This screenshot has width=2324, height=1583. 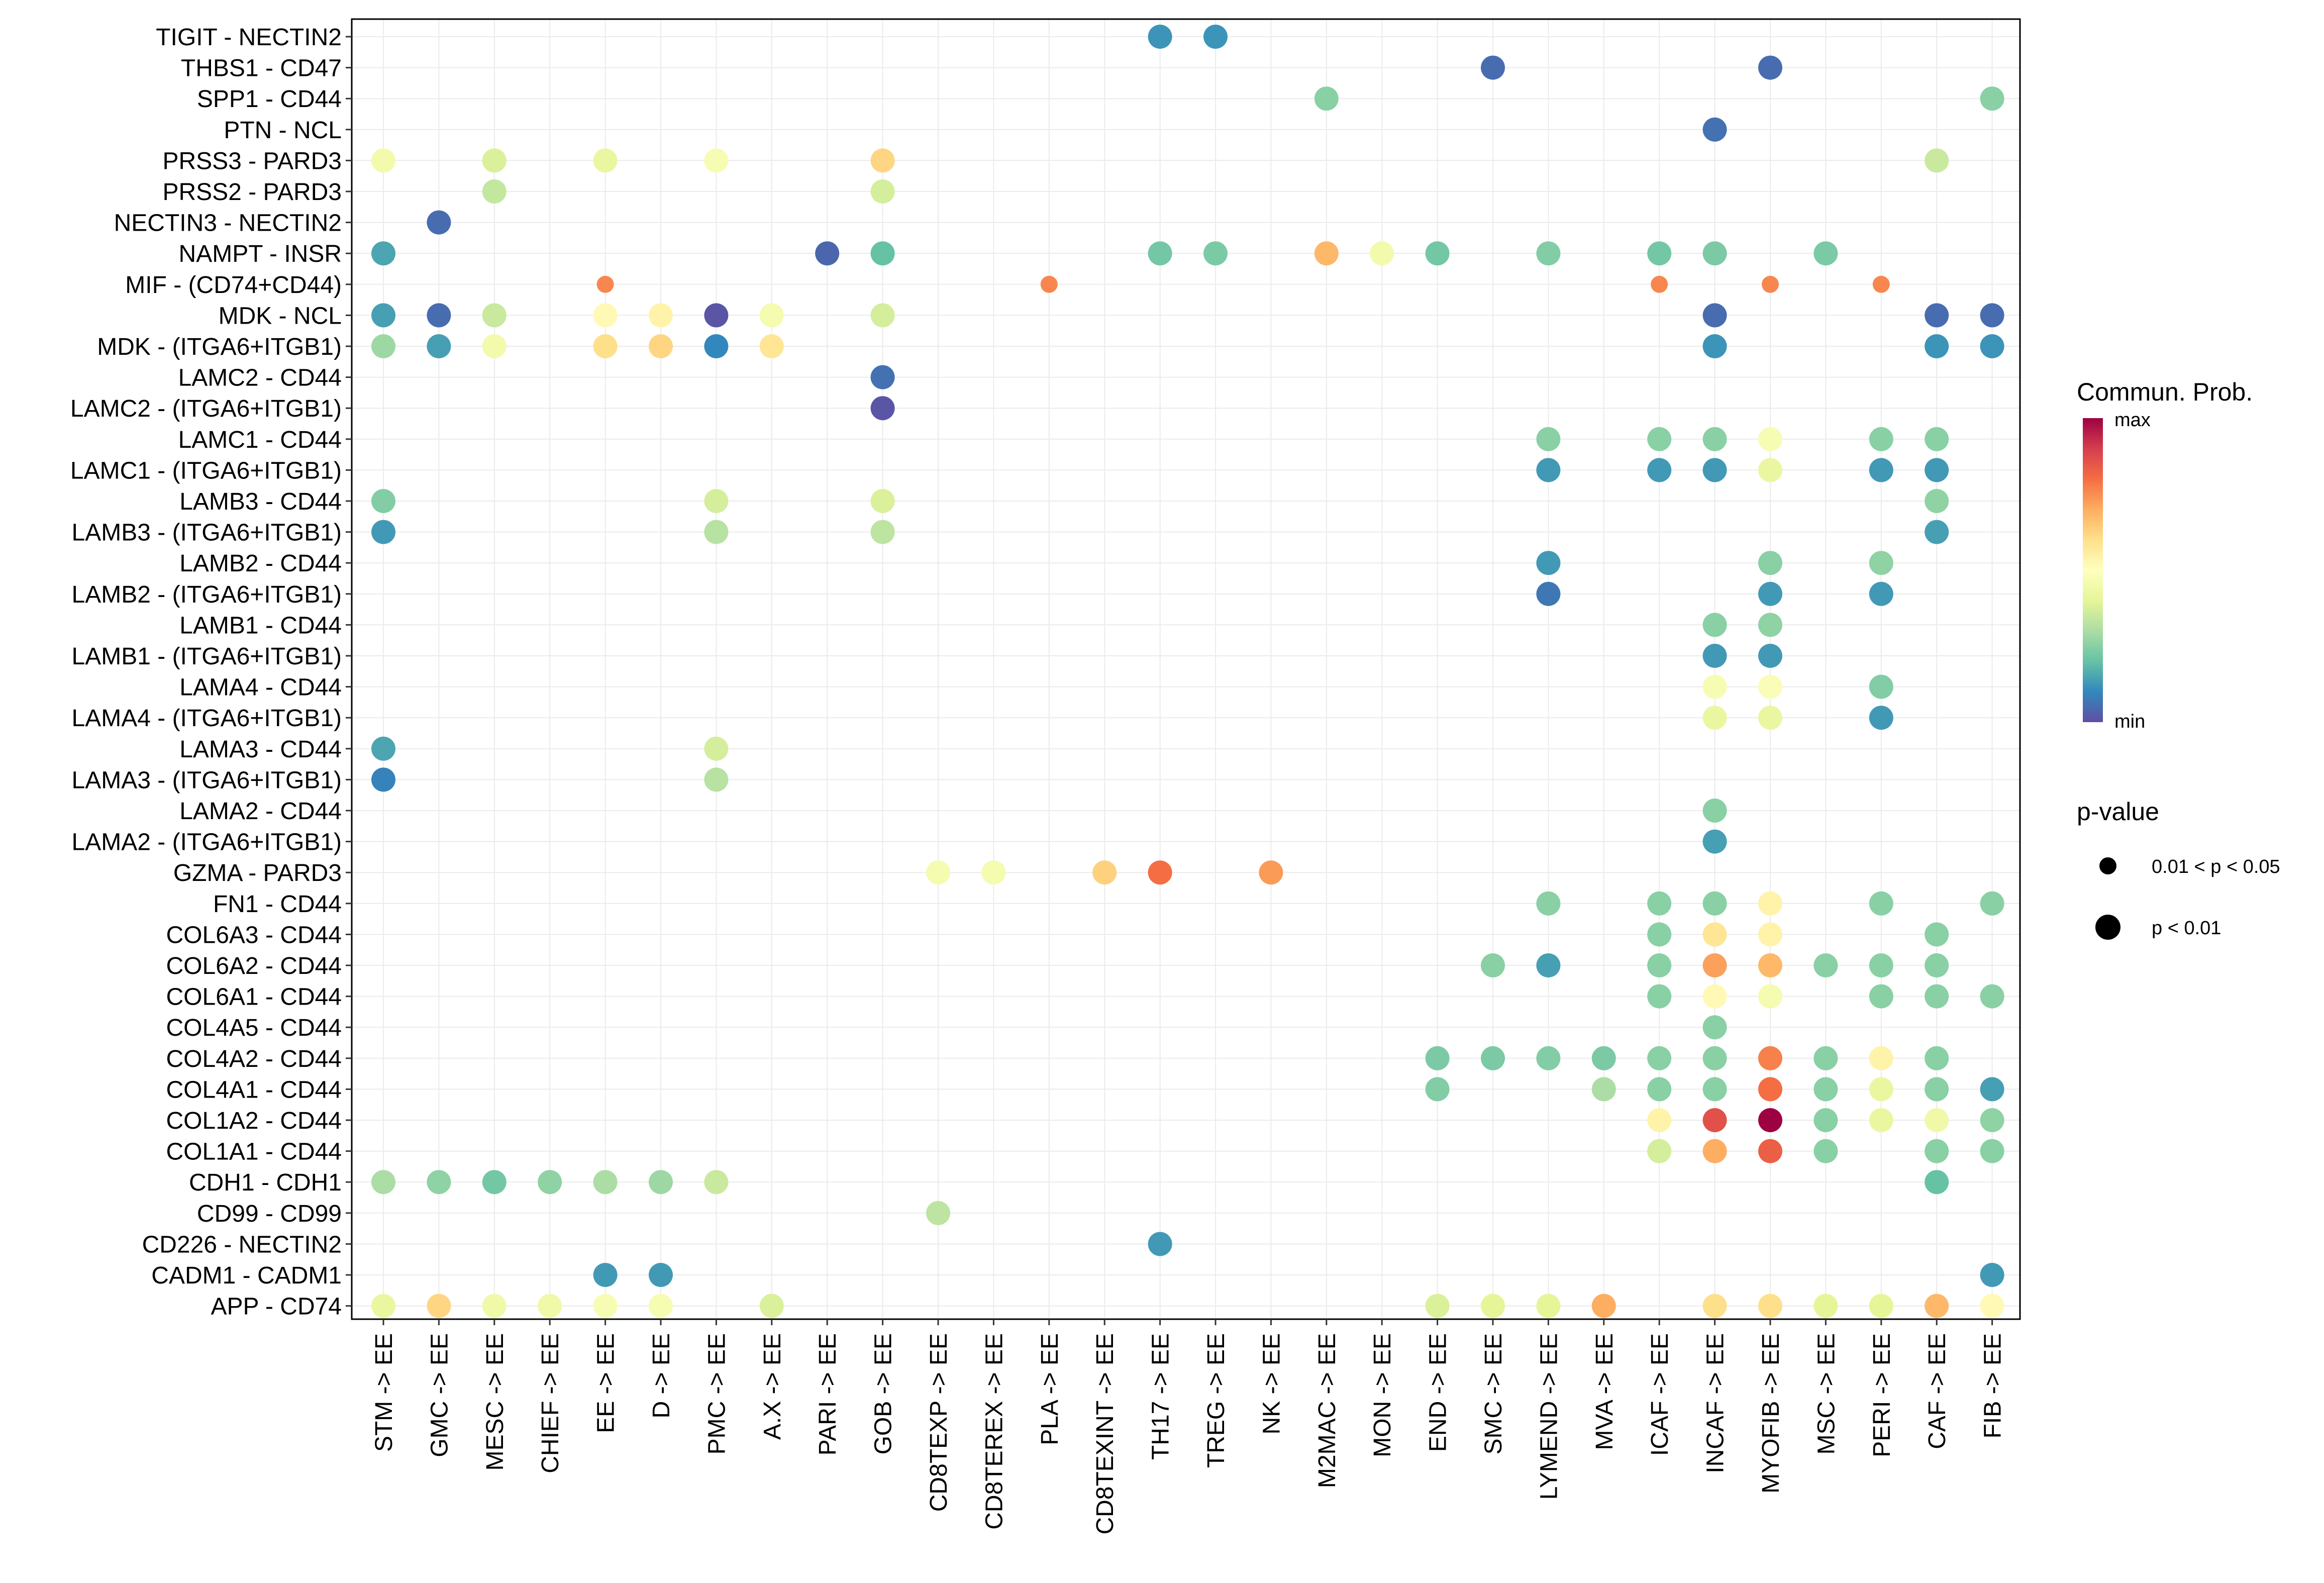 What do you see at coordinates (207, 656) in the screenshot?
I see `y-tick-label: LAMB1 - (ITGA6+ITGB1)` at bounding box center [207, 656].